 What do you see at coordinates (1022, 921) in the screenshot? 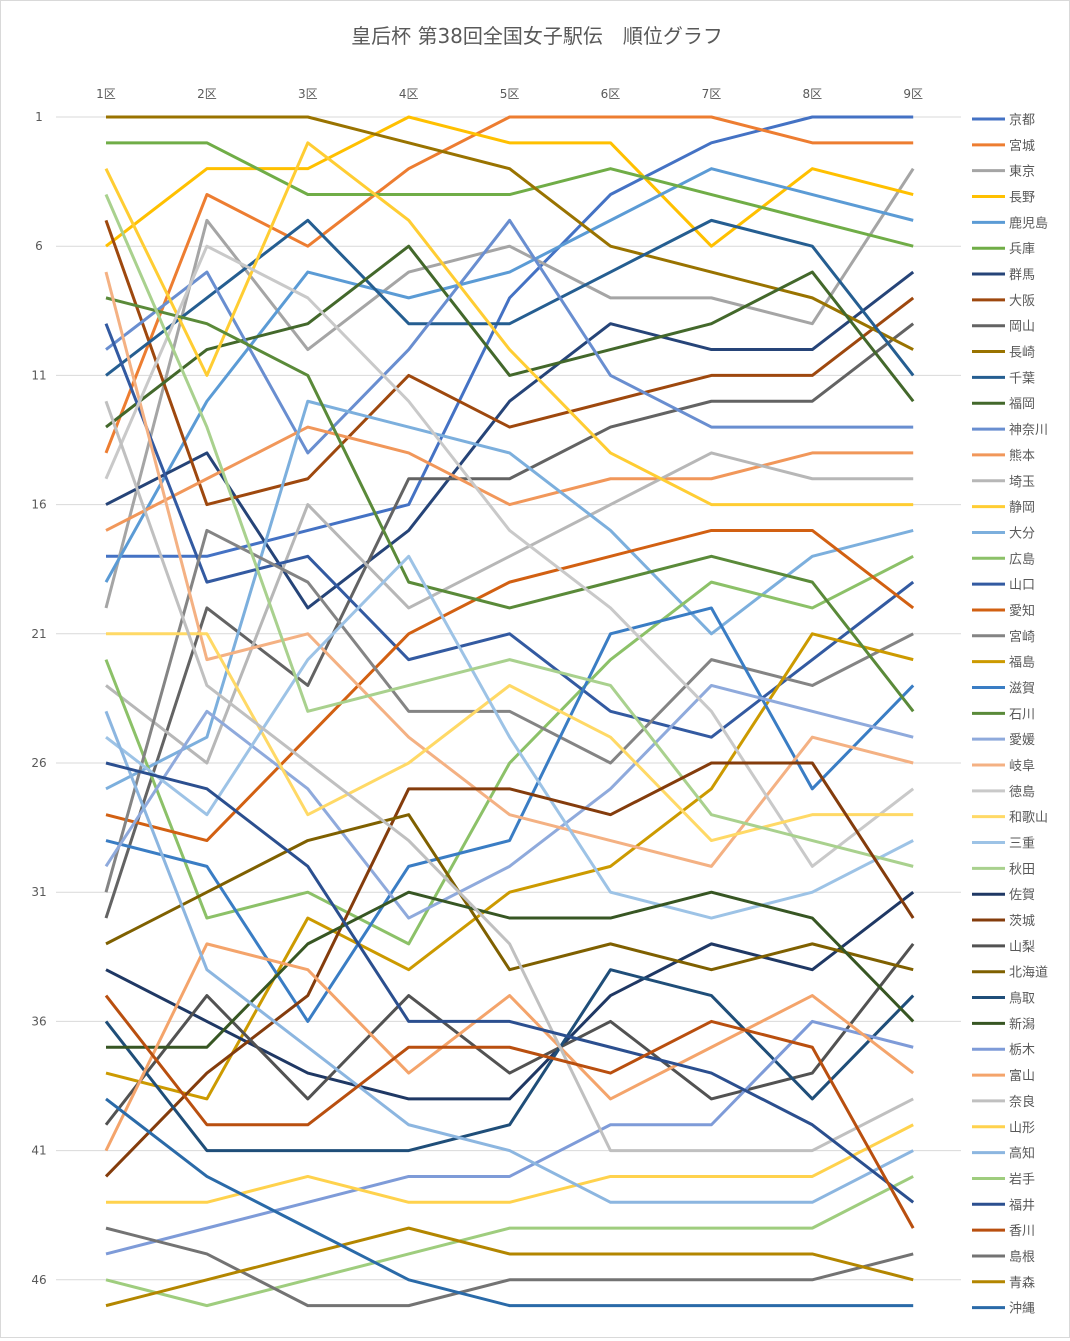
I see `legend-label: 茨城` at bounding box center [1022, 921].